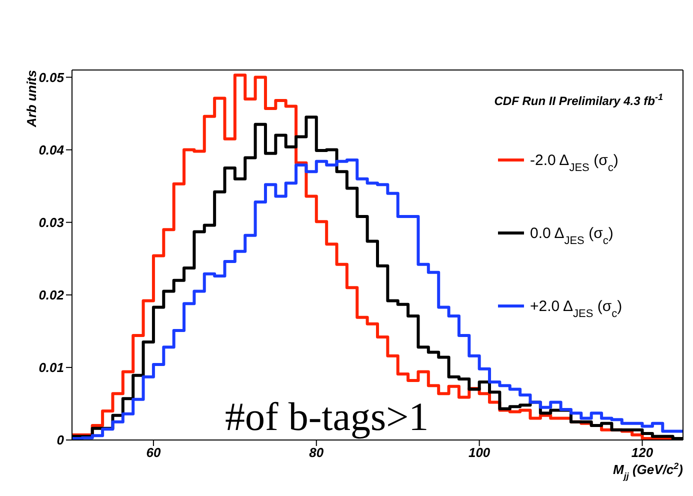 This screenshot has height=496, width=693. Describe the element at coordinates (31, 99) in the screenshot. I see `y-axis-title: Arb units` at that location.